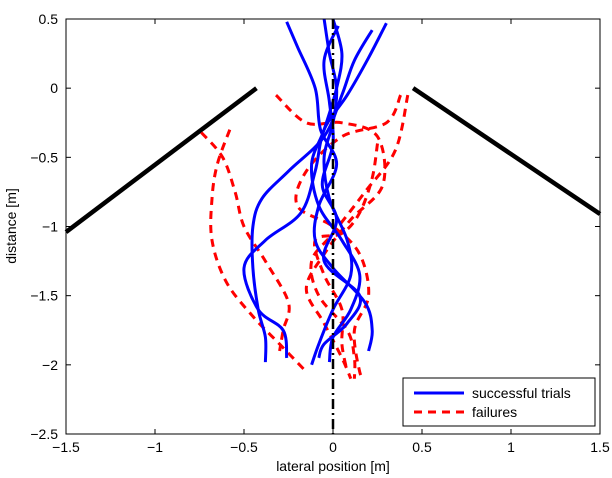  I want to click on y-tick-label: 0, so click(54, 88).